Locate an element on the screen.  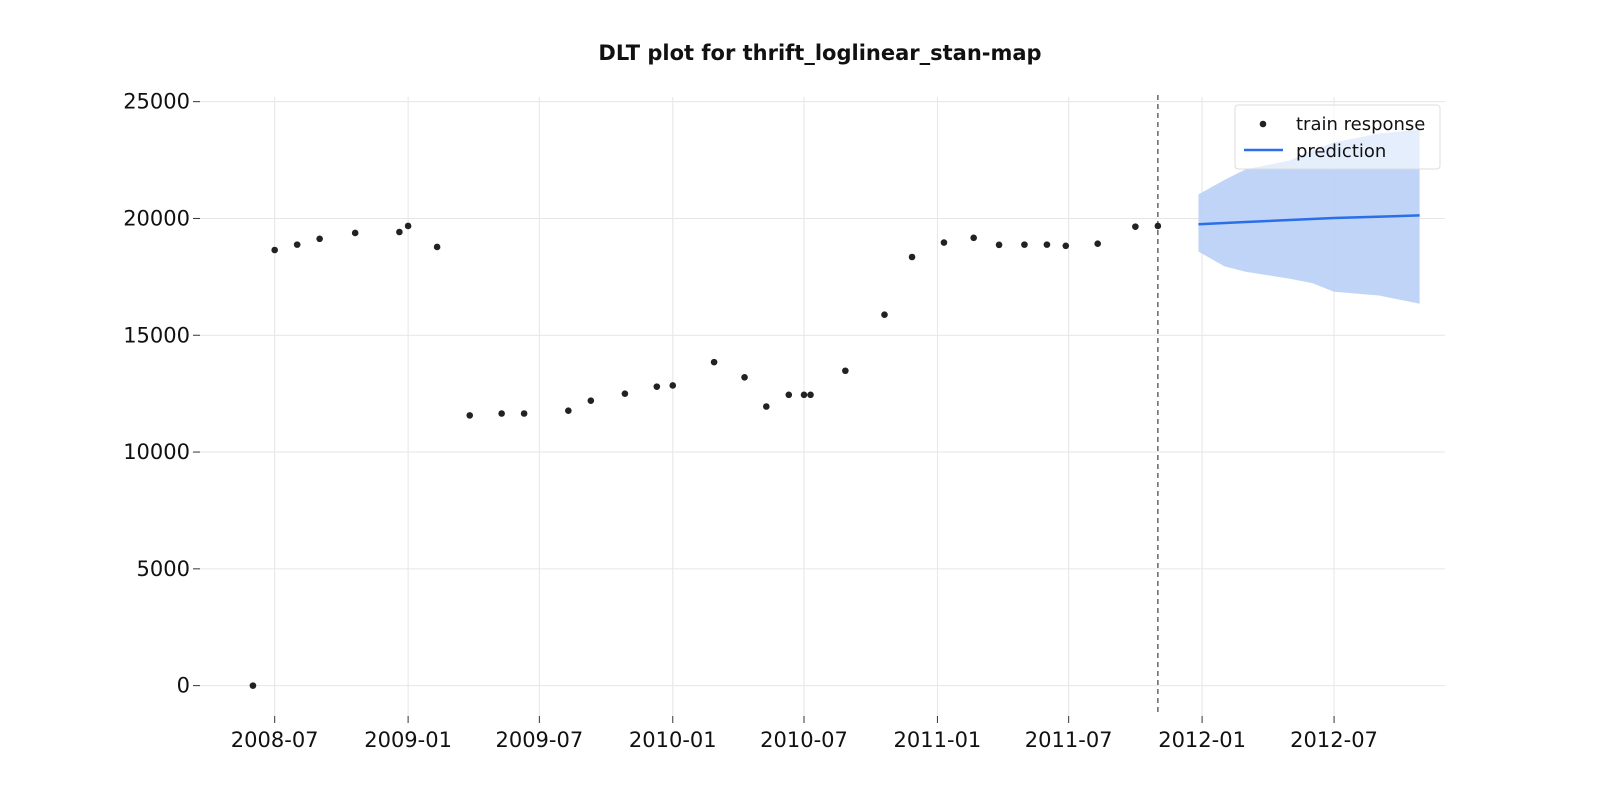
x-tick-label: 2011-01 is located at coordinates (938, 740).